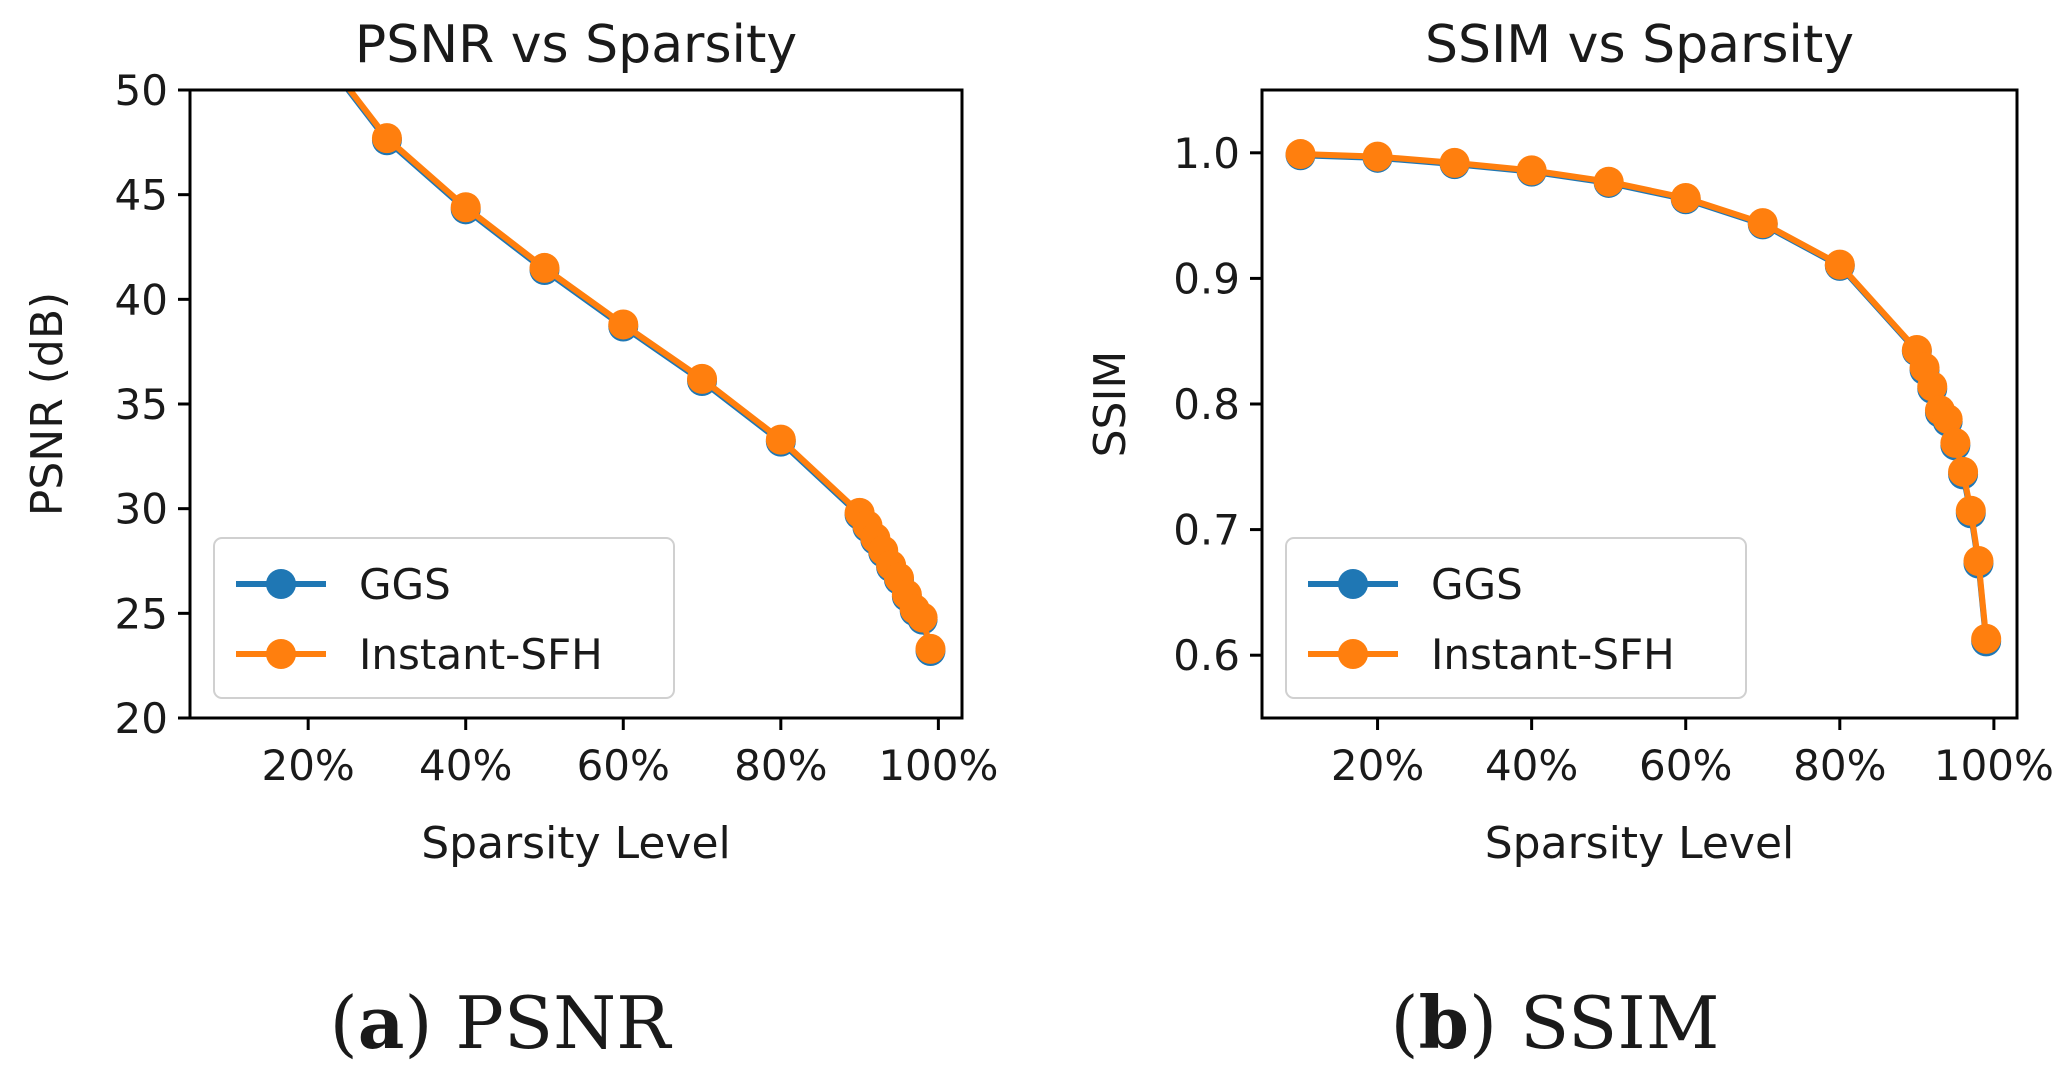 The image size is (2063, 1085). What do you see at coordinates (1110, 404) in the screenshot?
I see `chart-2-y-axis-label: SSIM` at bounding box center [1110, 404].